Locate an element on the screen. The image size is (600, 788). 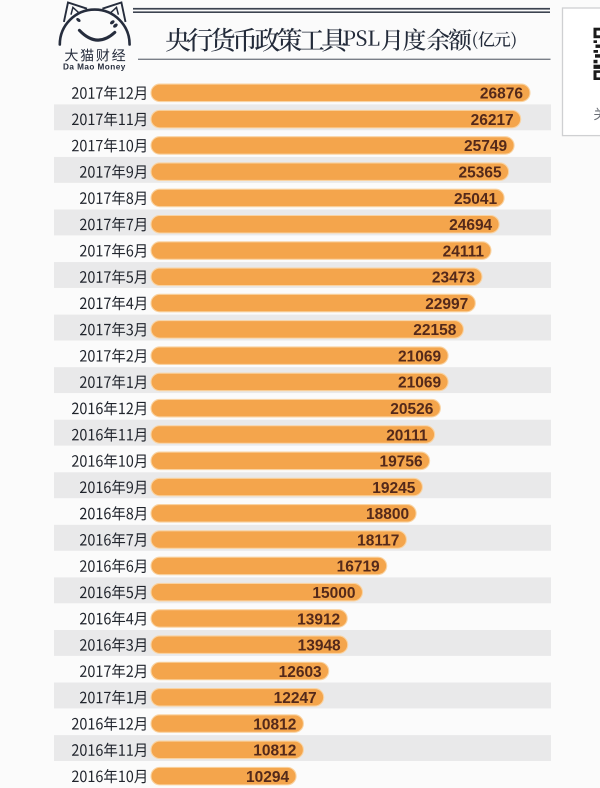
svg-text: 18800 is located at coordinates (387, 514).